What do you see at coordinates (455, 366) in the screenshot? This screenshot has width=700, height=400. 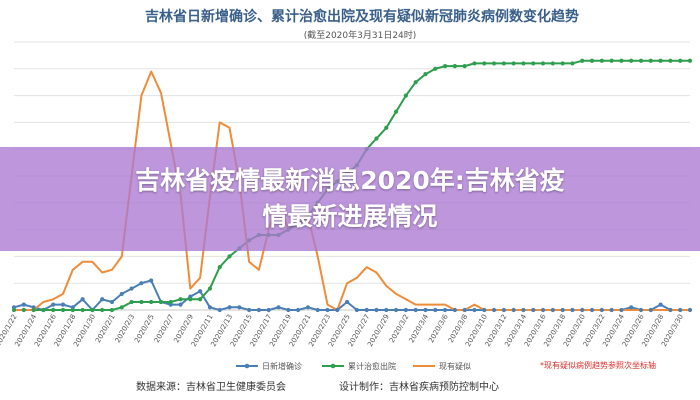 I see `legend-label-2: 现有疑似` at bounding box center [455, 366].